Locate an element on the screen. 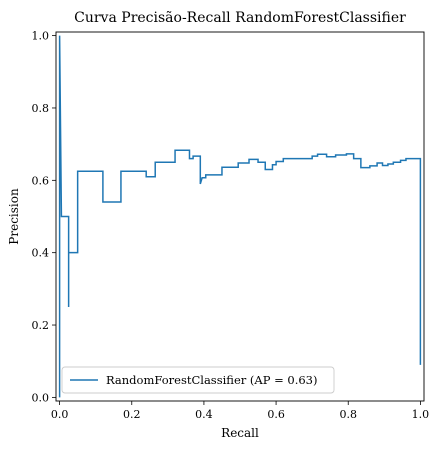 This screenshot has width=440, height=449. y-tick-label: 1.0 is located at coordinates (41, 36).